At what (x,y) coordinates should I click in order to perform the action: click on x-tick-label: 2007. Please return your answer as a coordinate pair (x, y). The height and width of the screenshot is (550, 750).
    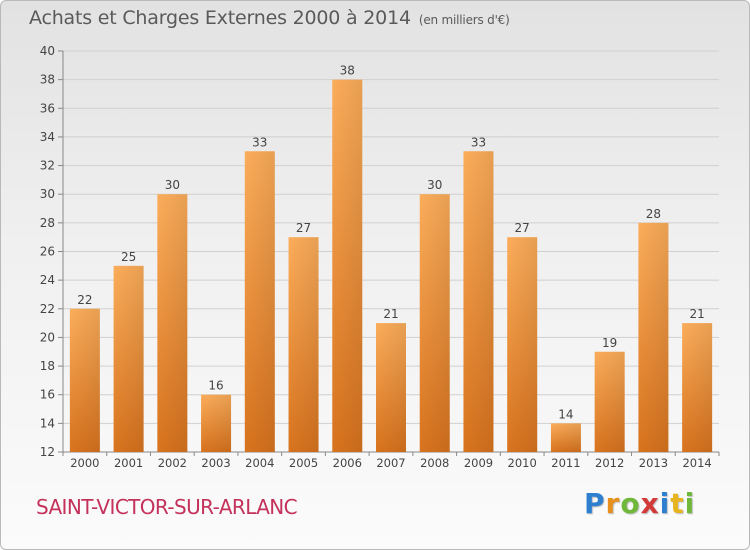
    Looking at the image, I should click on (390, 463).